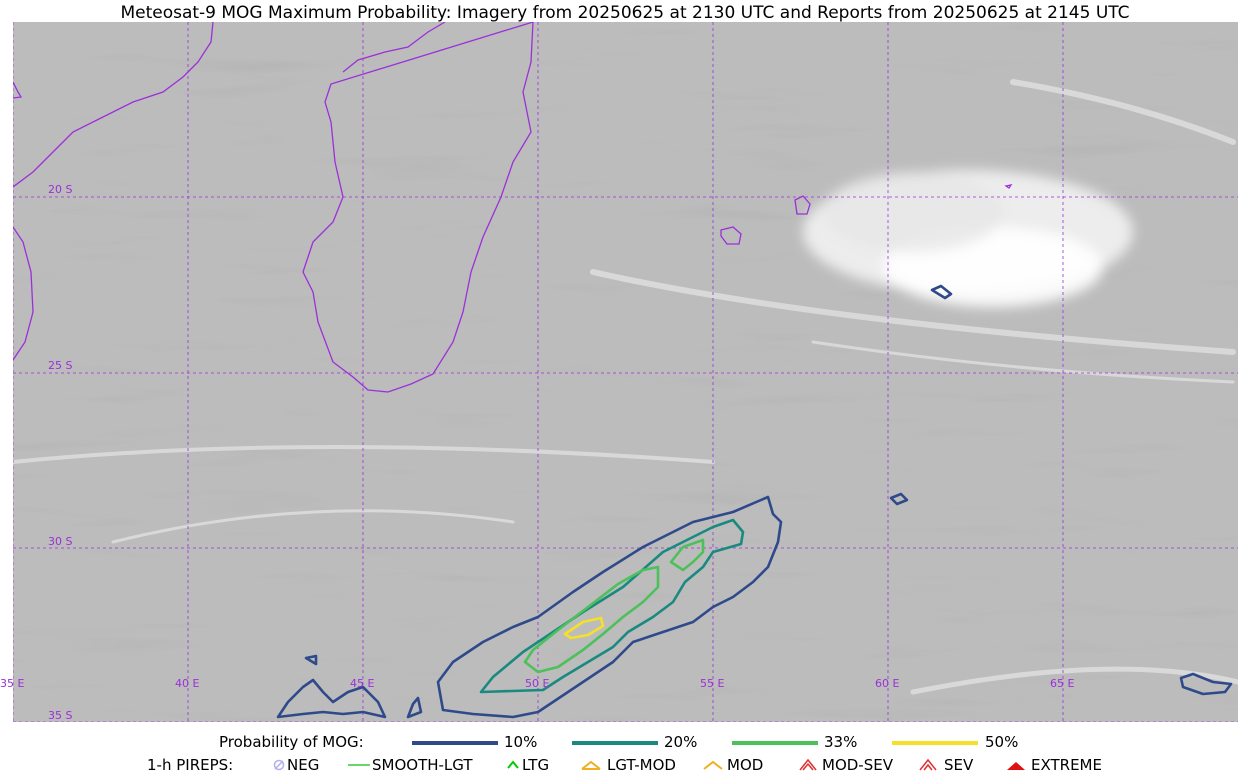 This screenshot has height=782, width=1250. I want to click on prob-10-swatch, so click(455, 743).